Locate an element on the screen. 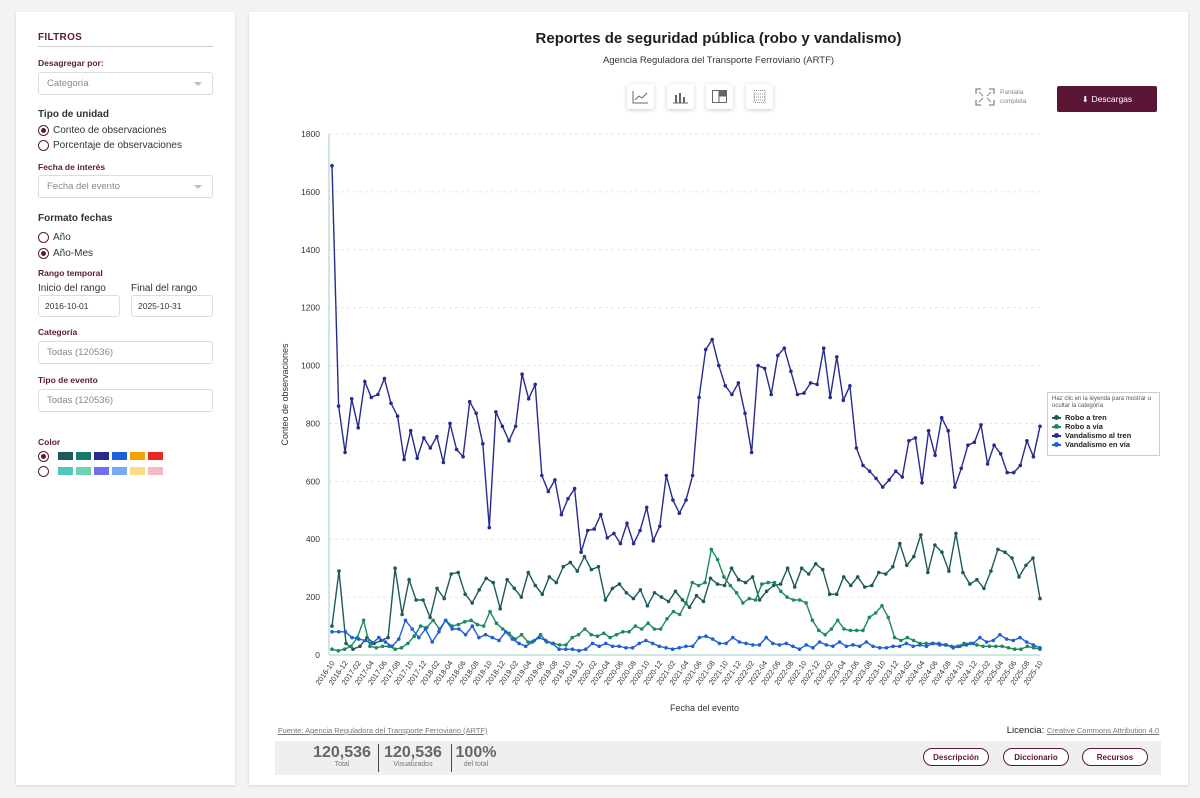 Image resolution: width=1200 pixels, height=798 pixels. license-link: Creative Commons Attribution 4.0 is located at coordinates (1102, 730).